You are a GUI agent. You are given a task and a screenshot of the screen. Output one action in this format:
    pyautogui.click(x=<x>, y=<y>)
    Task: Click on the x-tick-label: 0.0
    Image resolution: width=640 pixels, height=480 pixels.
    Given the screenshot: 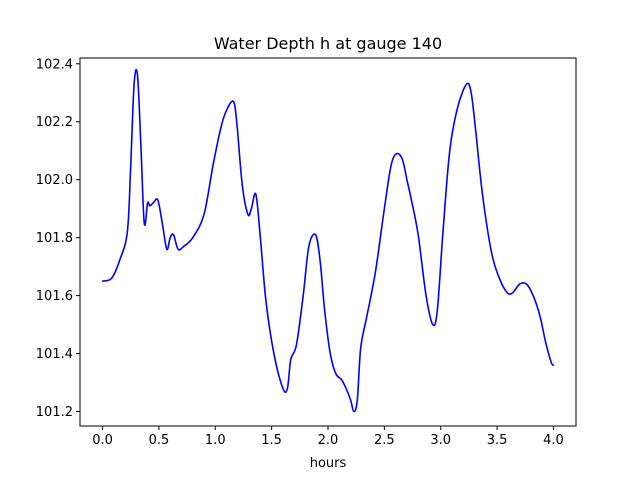 What is the action you would take?
    pyautogui.click(x=102, y=440)
    